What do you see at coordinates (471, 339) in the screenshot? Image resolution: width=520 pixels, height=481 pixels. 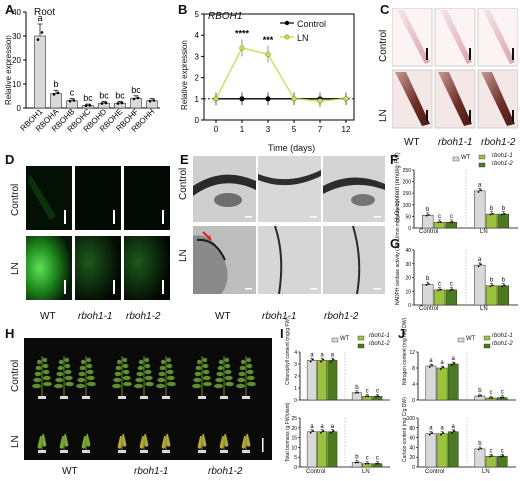 I see `panel-j-legend-wt: WT` at bounding box center [471, 339].